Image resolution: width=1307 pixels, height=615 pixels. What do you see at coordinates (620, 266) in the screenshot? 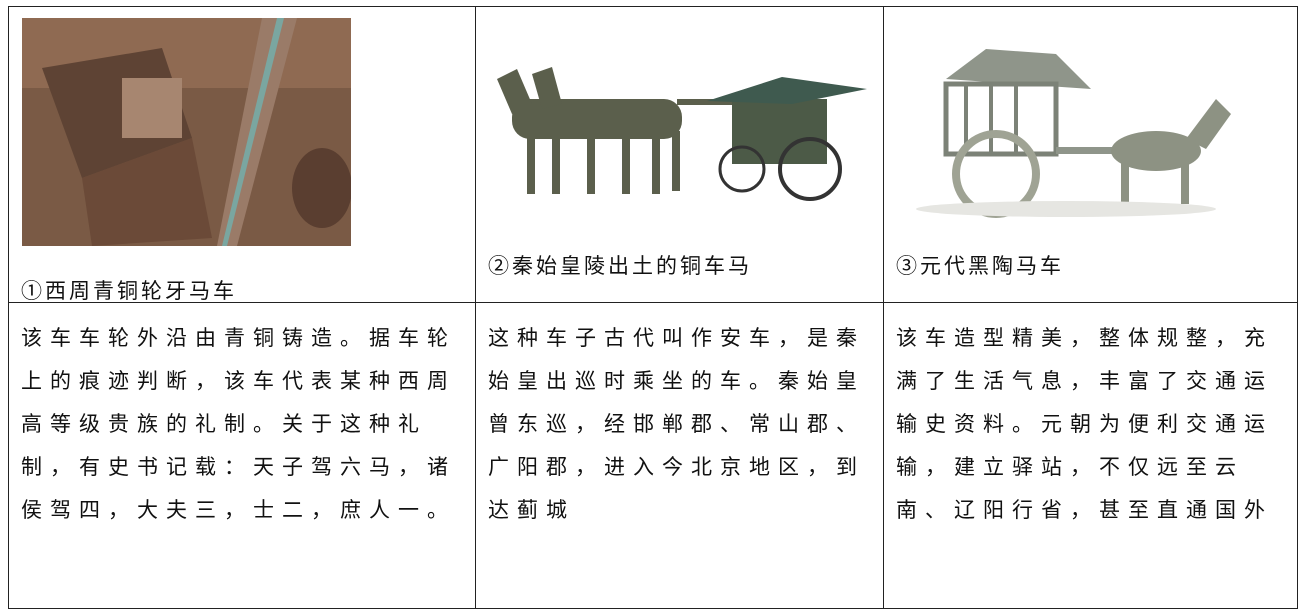
I see `caption: ②秦始皇陵出土的铜车马` at bounding box center [620, 266].